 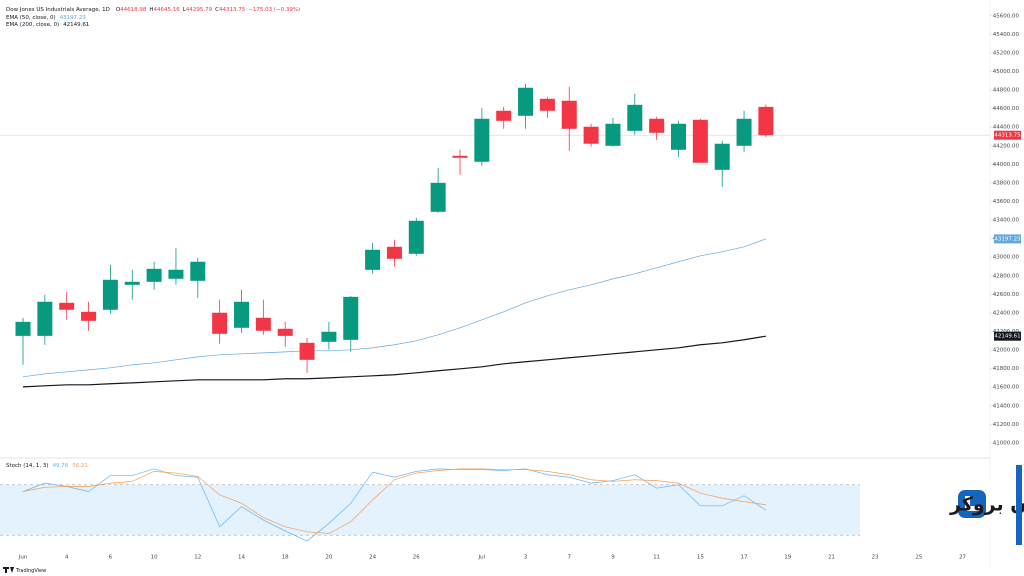 I want to click on ema-legend-name: EMA (50, close, 0), so click(x=31, y=18).